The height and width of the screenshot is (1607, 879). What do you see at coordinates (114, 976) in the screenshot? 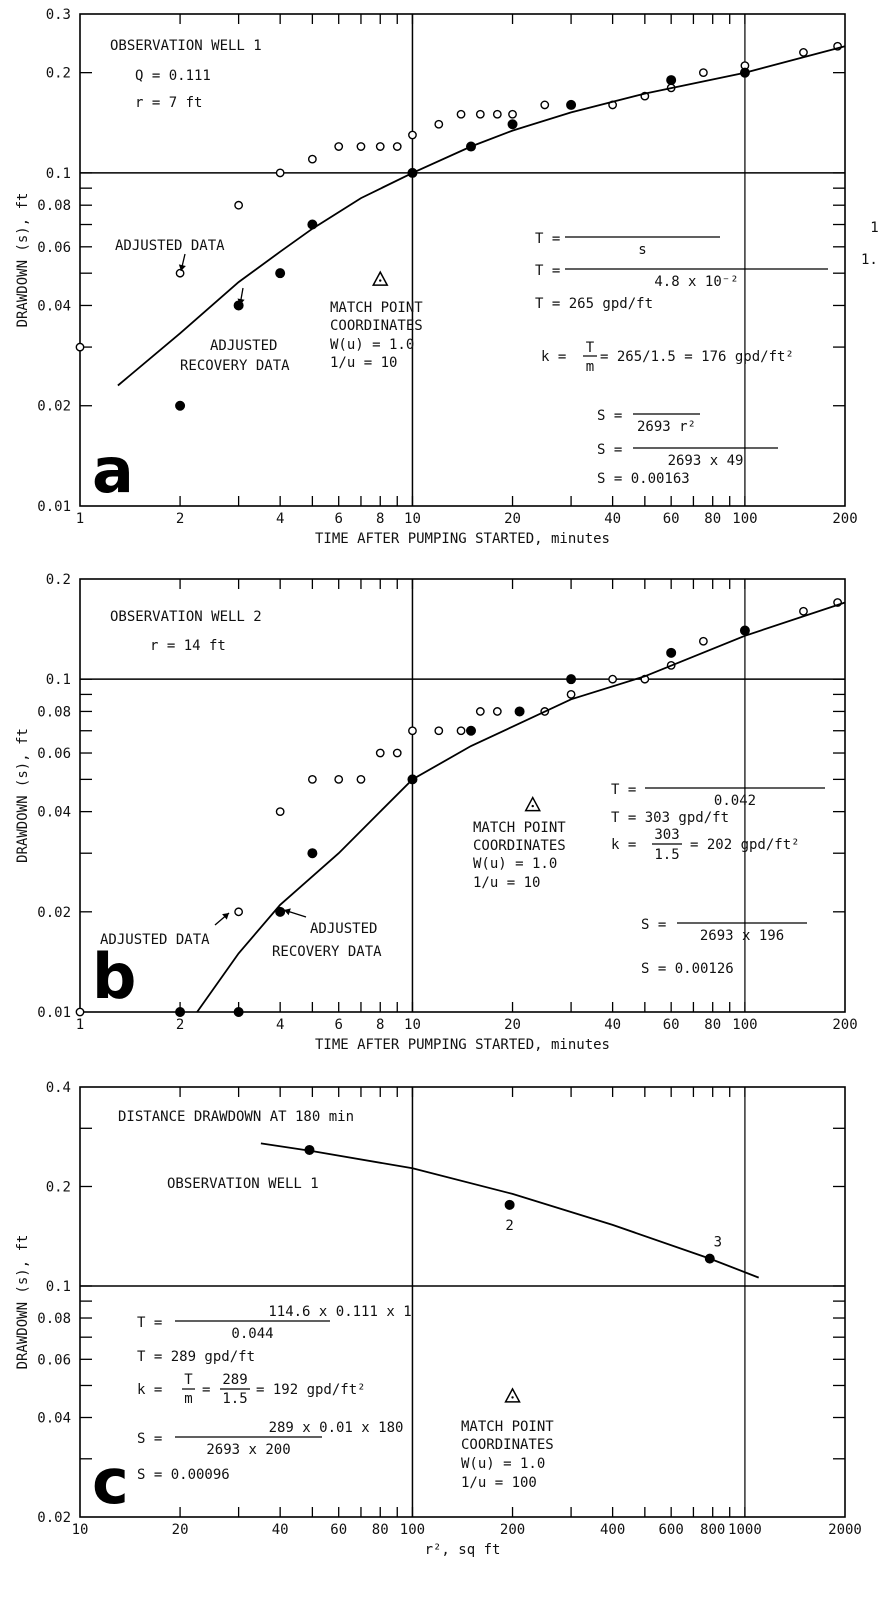
I see `panel-letter: b` at bounding box center [114, 976].